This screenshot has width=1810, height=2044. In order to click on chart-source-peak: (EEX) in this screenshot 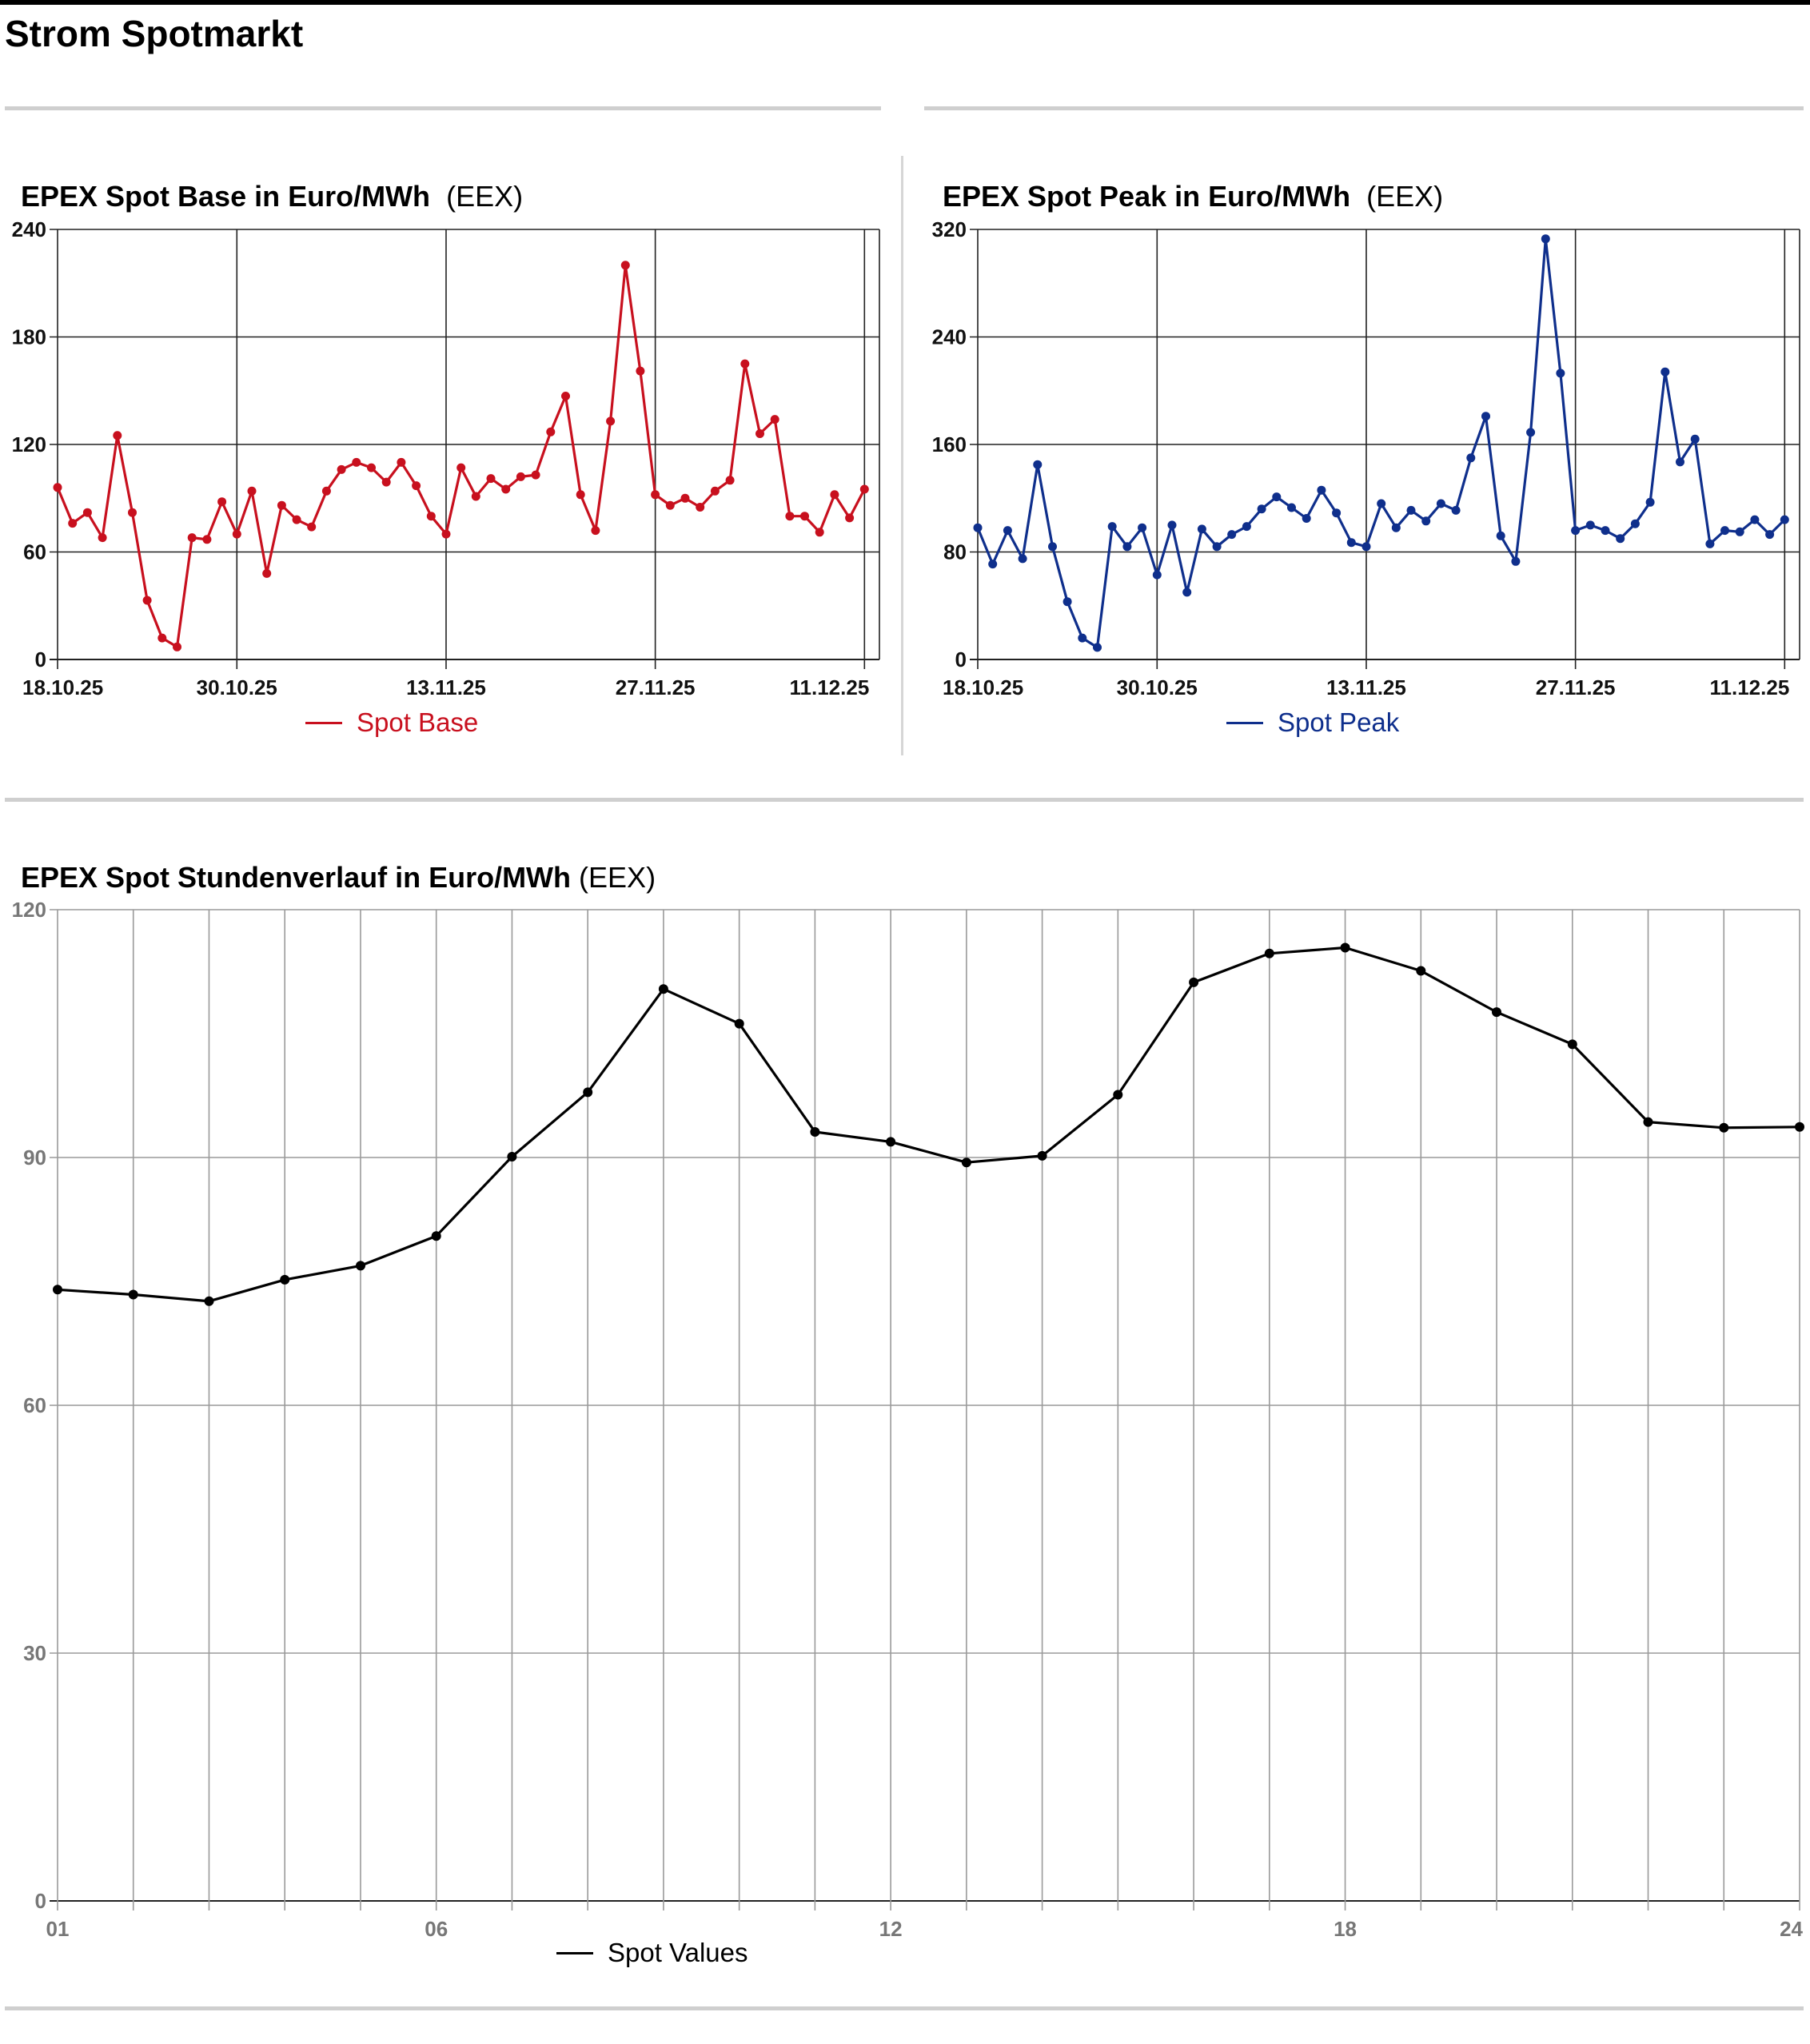, I will do `click(1405, 196)`.